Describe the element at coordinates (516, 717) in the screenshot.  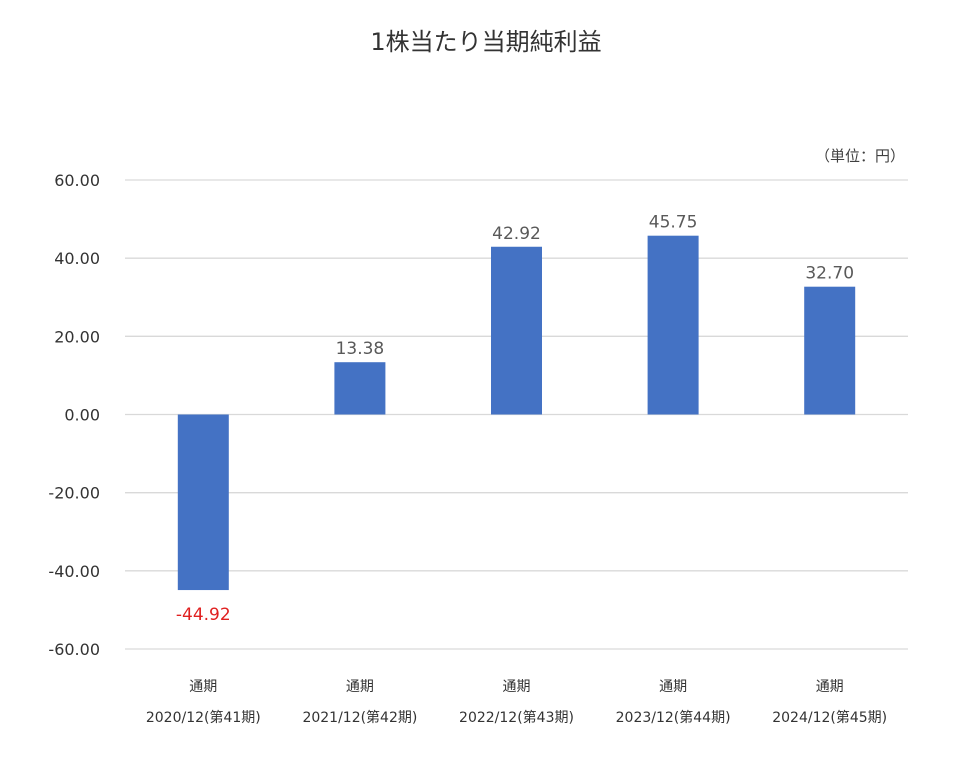
I see `x-tick-label-year: 2022/12(第43期)` at that location.